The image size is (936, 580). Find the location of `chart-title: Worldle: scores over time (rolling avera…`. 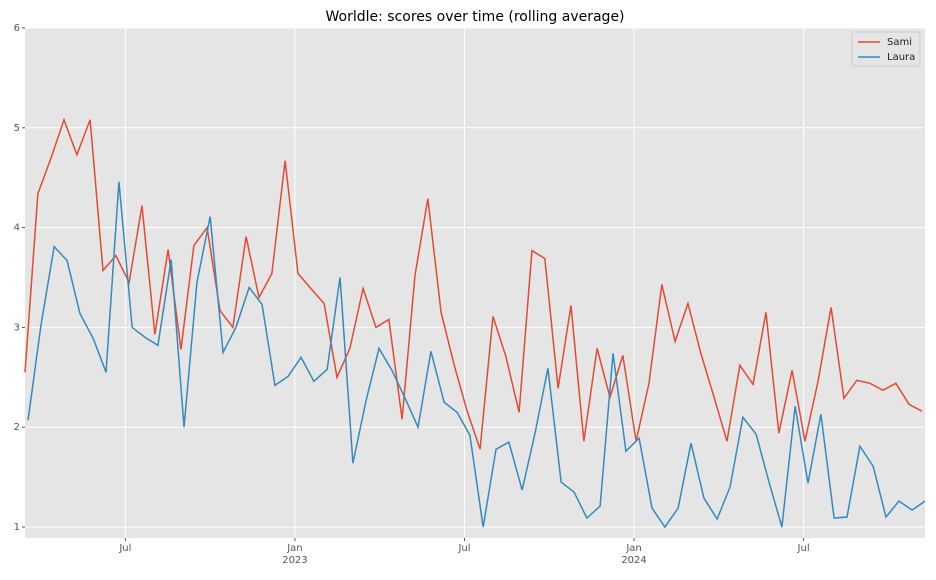

chart-title: Worldle: scores over time (rolling avera… is located at coordinates (474, 17).